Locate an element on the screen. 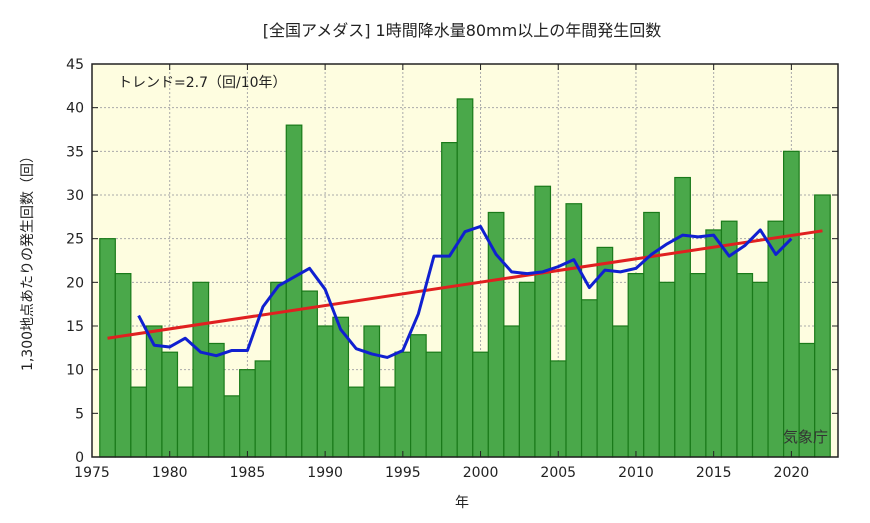 The image size is (870, 523). y-tick-label: 10 is located at coordinates (75, 371).